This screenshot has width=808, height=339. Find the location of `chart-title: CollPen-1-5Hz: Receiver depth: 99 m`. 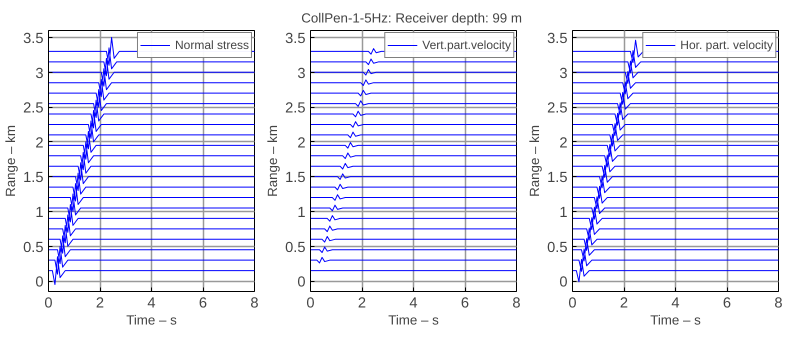

chart-title: CollPen-1-5Hz: Receiver depth: 99 m is located at coordinates (411, 18).